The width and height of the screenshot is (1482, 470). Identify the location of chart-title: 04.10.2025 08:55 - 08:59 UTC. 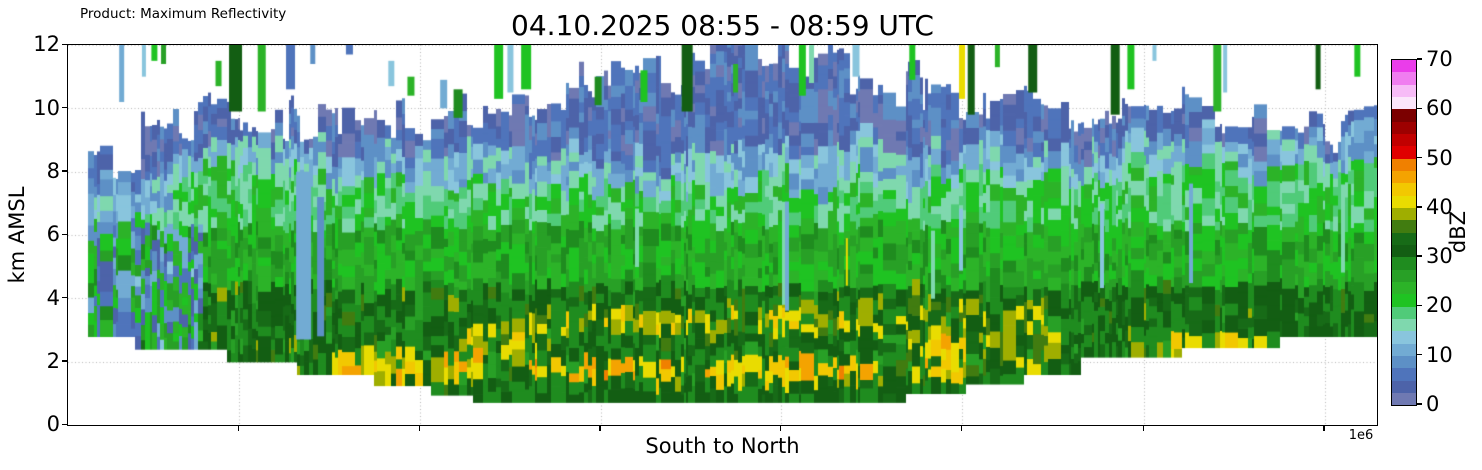
(722, 25).